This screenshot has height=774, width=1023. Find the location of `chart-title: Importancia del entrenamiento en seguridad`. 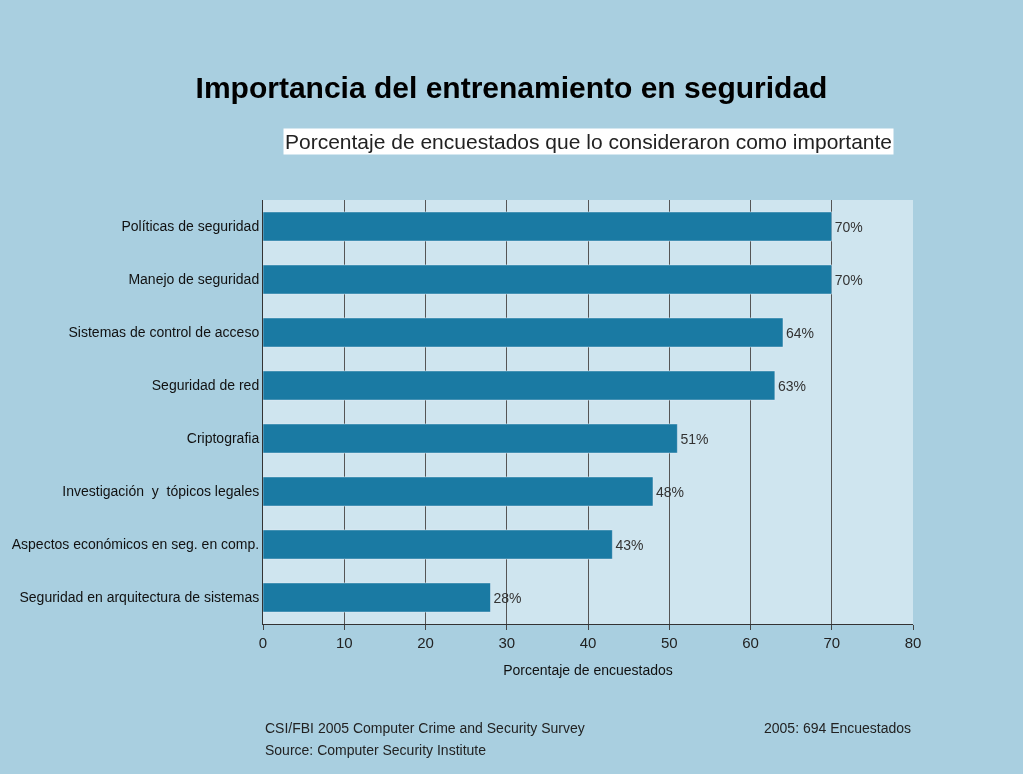

chart-title: Importancia del entrenamiento en seguridad is located at coordinates (511, 88).